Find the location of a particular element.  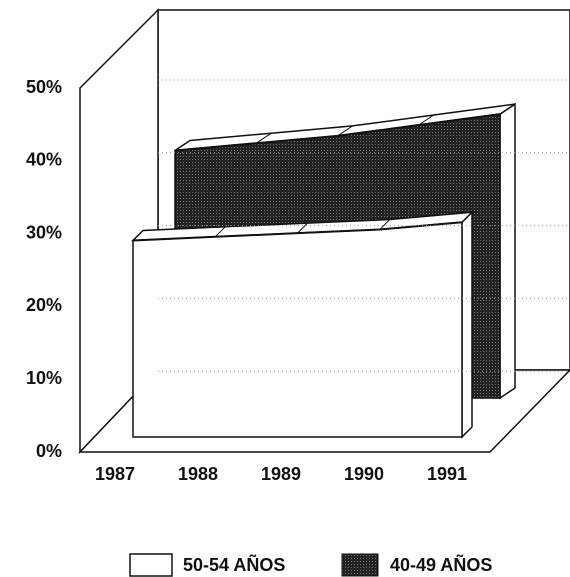

y-tick-label: 30% is located at coordinates (44, 232).